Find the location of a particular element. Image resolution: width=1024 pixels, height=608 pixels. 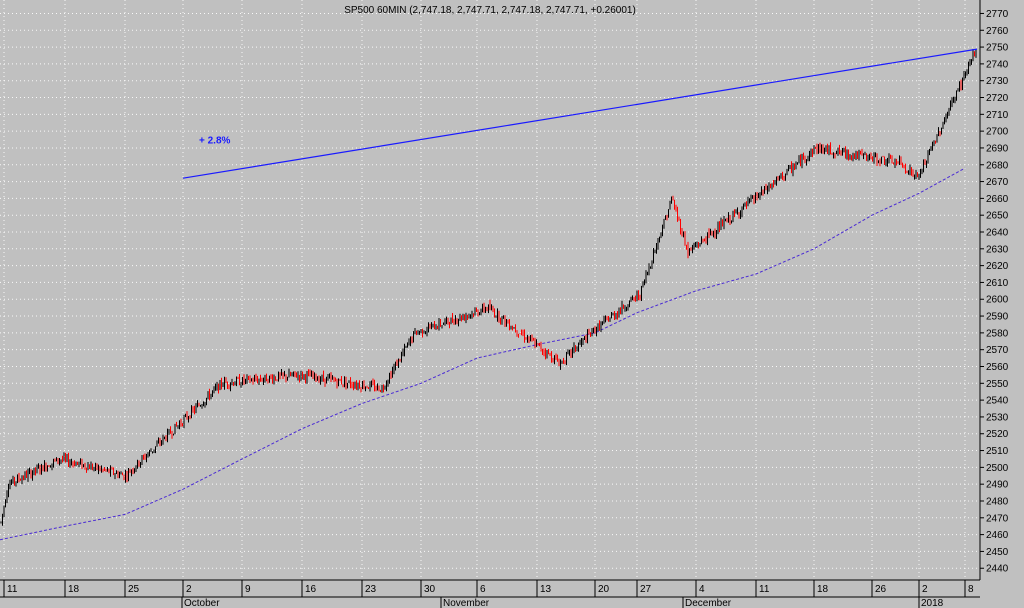

y-tick-label: 2540 is located at coordinates (997, 401).